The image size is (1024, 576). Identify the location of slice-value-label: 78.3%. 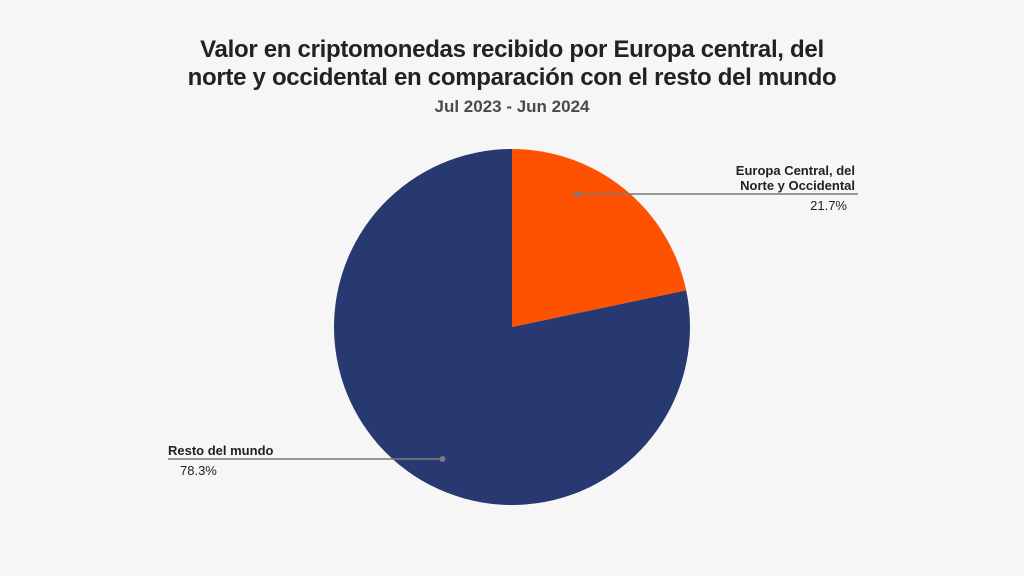
(198, 470).